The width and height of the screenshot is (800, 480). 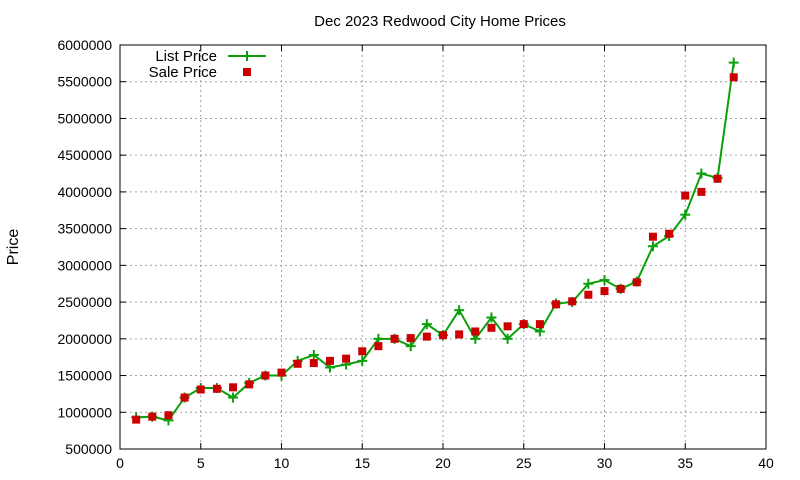 I want to click on y-axis-label: Price, so click(x=13, y=247).